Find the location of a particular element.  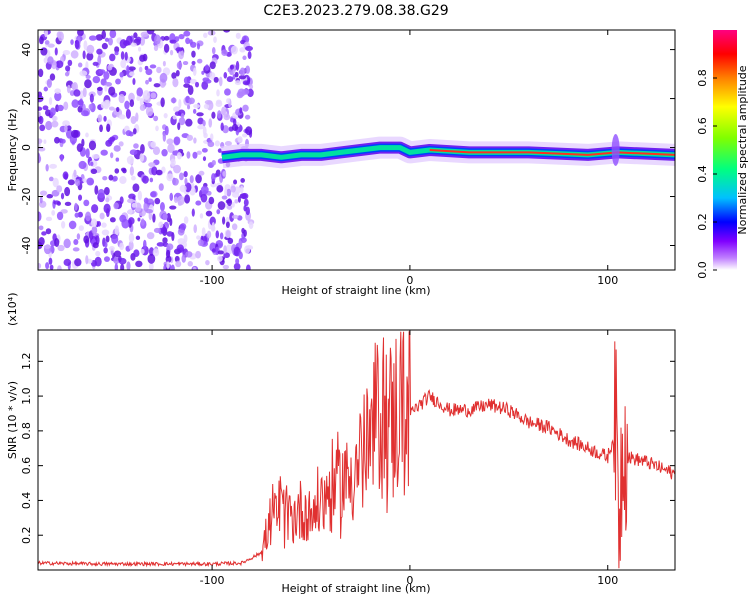

x-tick-label: 100 is located at coordinates (607, 280).